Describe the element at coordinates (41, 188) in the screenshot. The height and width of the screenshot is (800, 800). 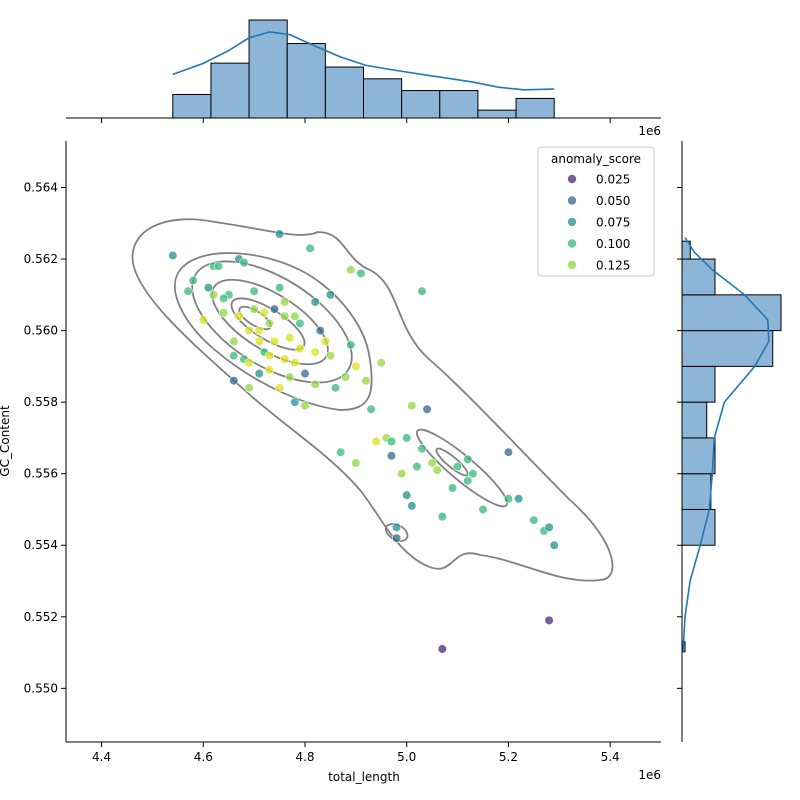
I see `y-tick-label: 0.564` at that location.